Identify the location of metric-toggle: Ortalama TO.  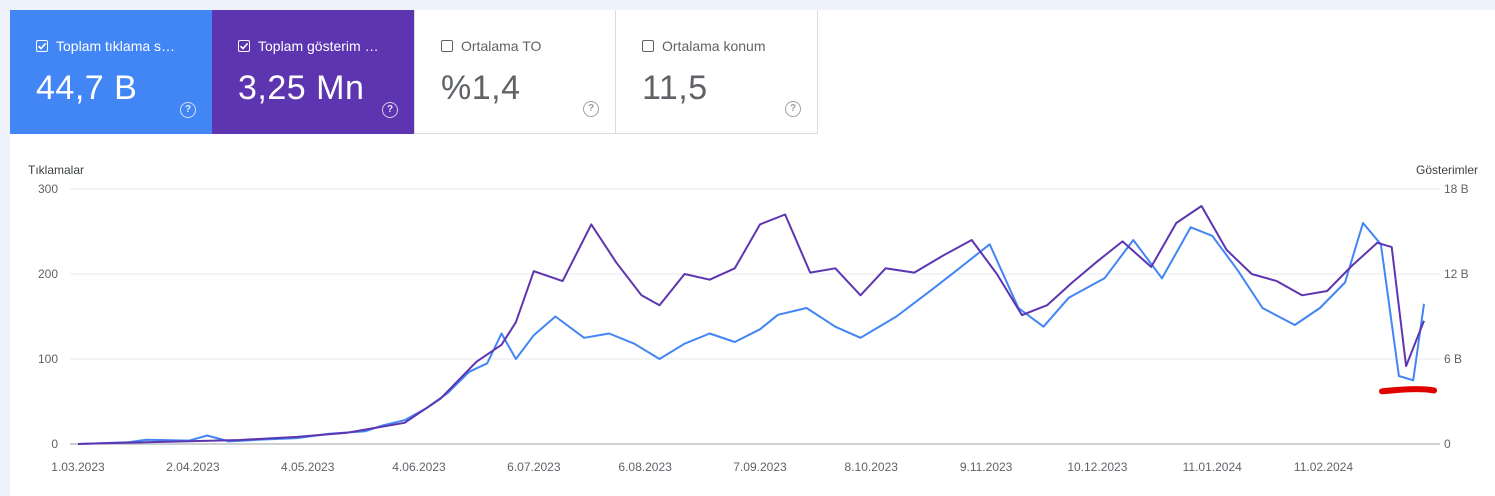
(528, 46).